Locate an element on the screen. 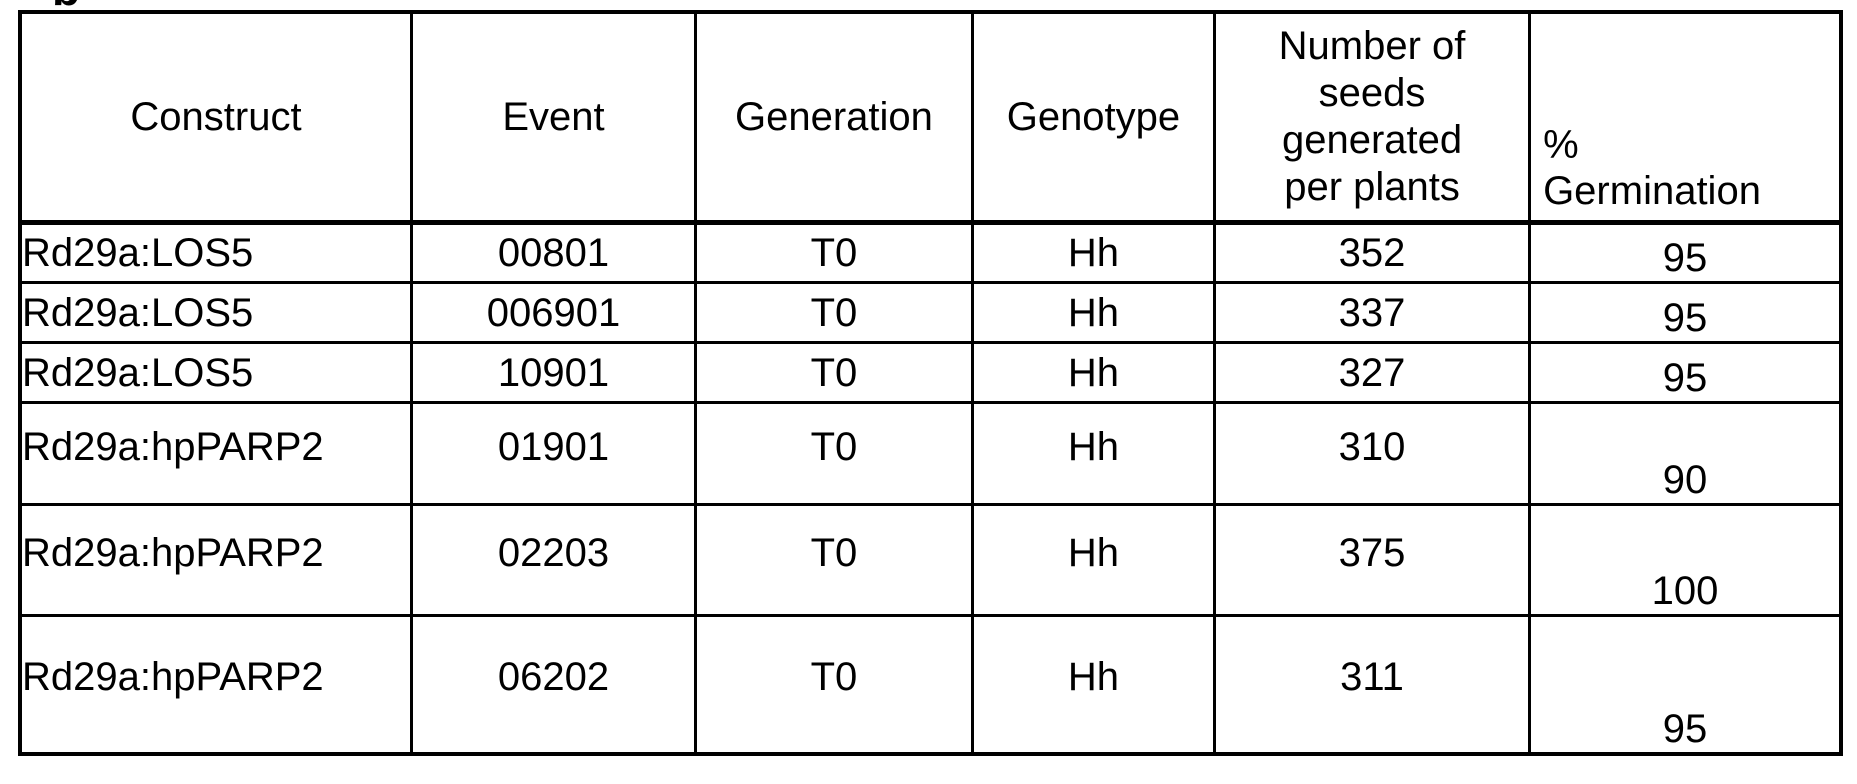 The width and height of the screenshot is (1857, 784). table-row: Rd29a:LOS5 10901 T0 Hh 327 95 is located at coordinates (930, 372).